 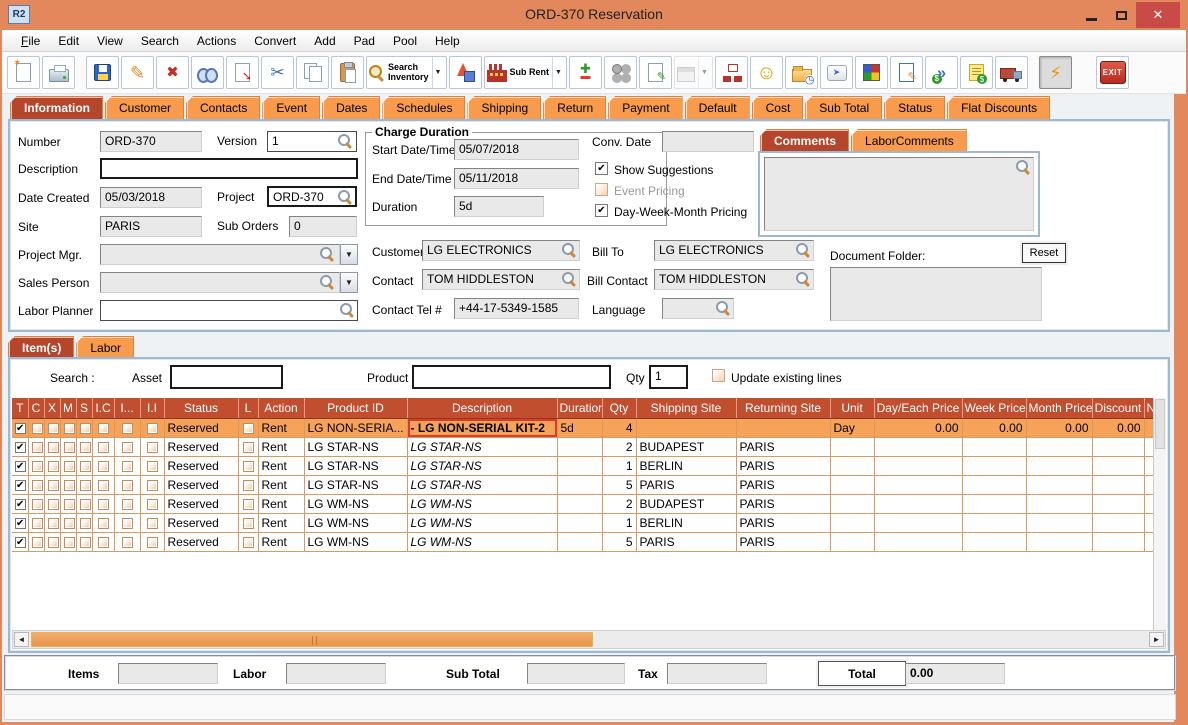 I want to click on project-field: ORD-370, so click(x=312, y=196).